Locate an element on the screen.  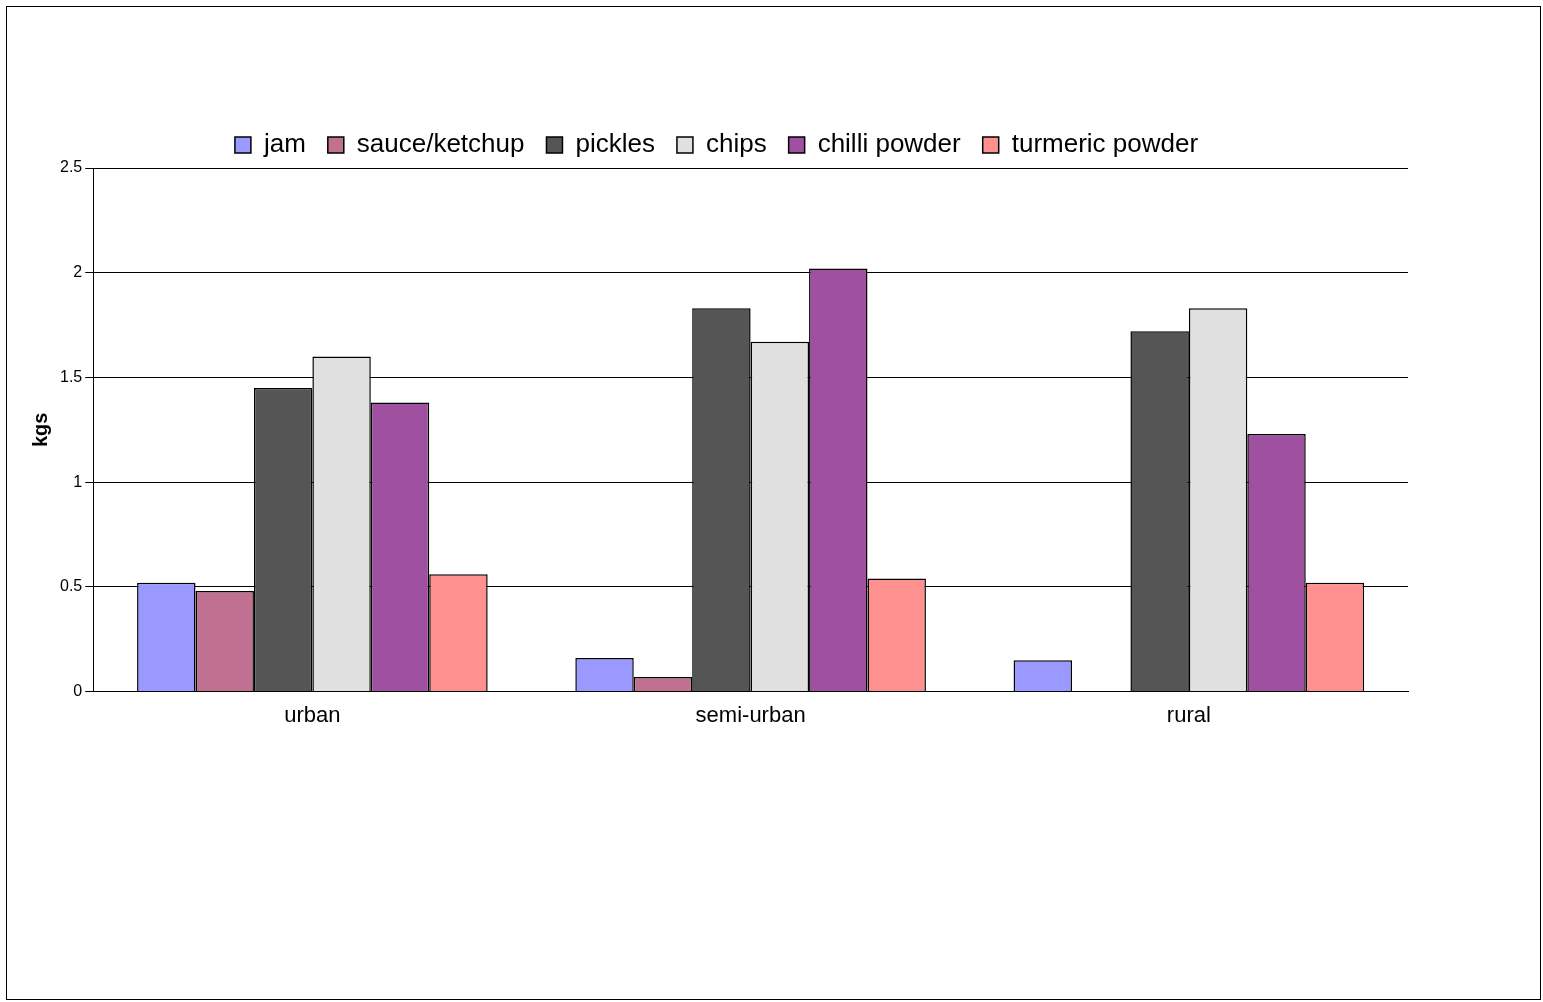
x-tick-label: urban is located at coordinates (312, 714).